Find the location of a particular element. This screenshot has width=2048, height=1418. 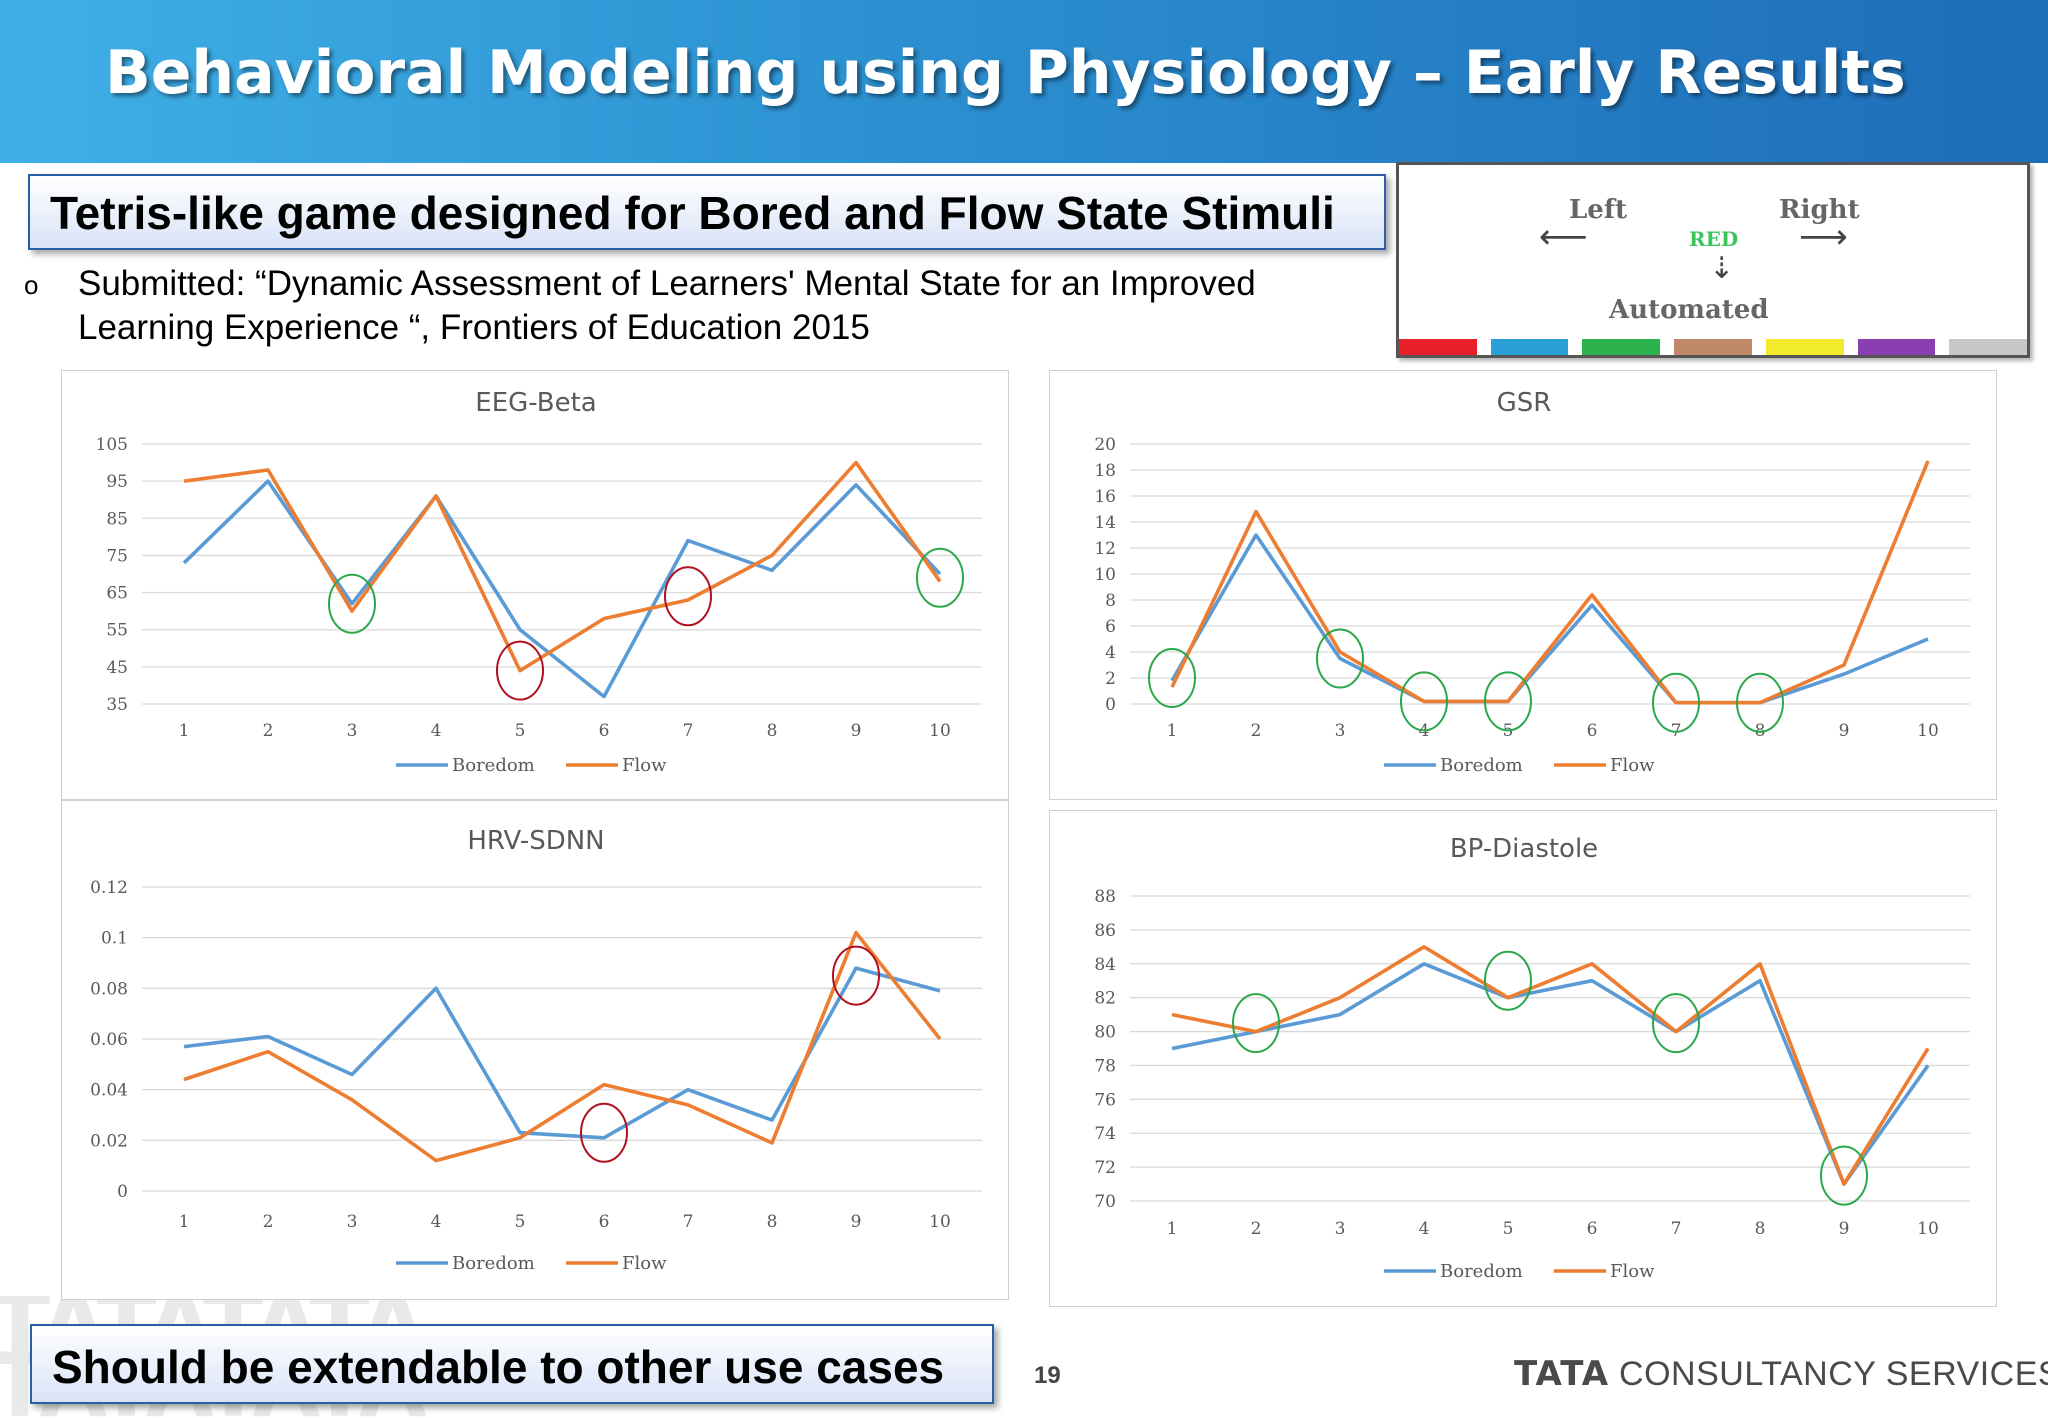

y-tick-label: 2 is located at coordinates (1110, 679).